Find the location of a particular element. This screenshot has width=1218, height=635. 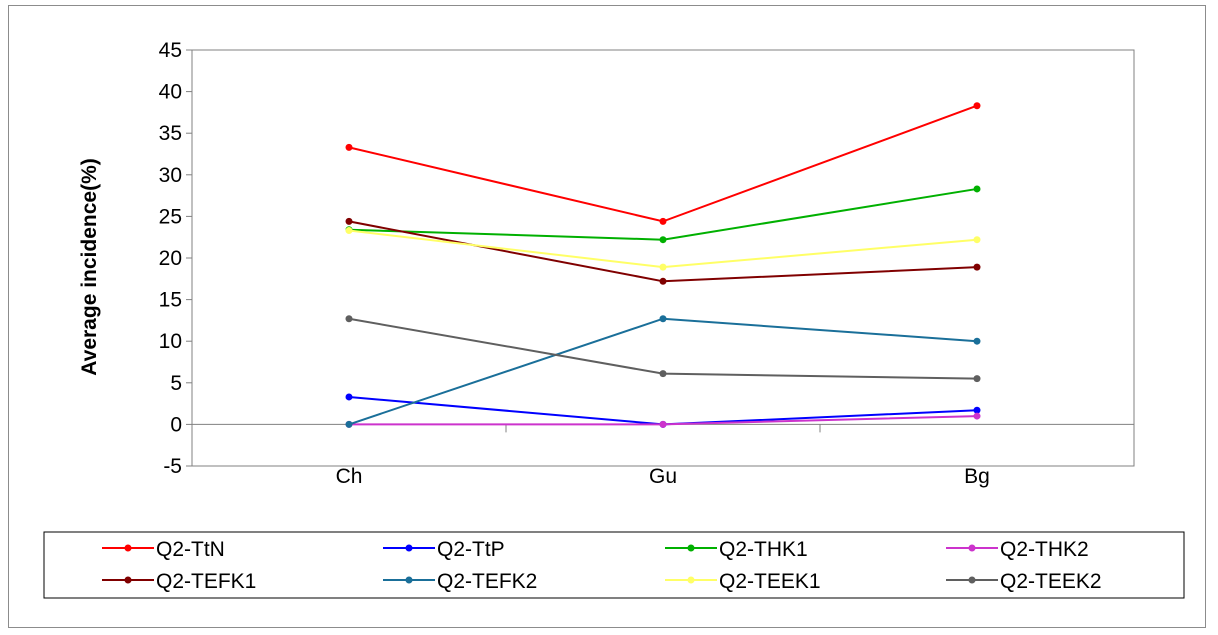

y-axis: -5 0 5 10 15 20 25 30 35 40 45 is located at coordinates (175, 258).